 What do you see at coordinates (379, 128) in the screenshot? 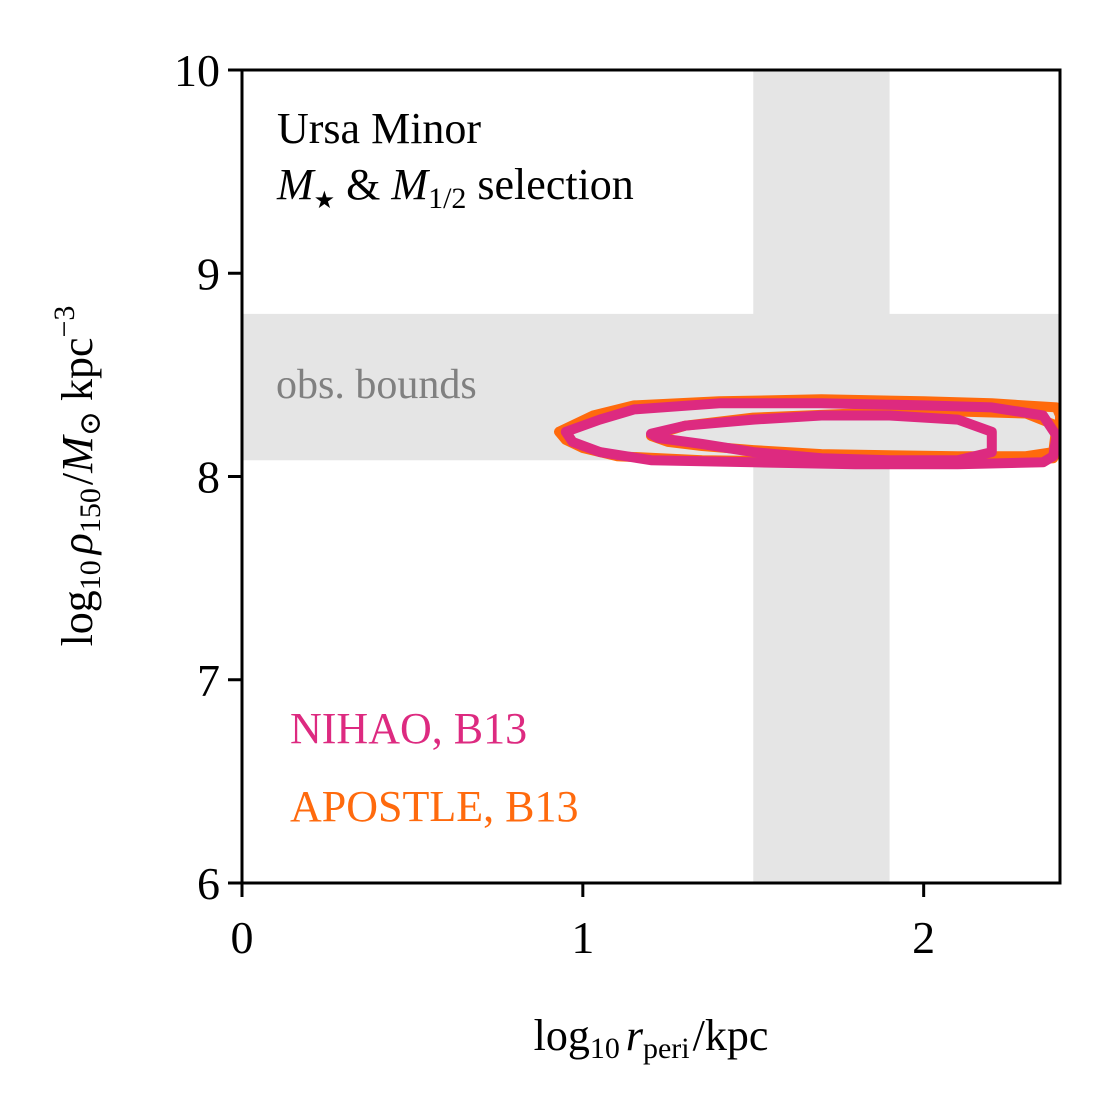
I see `annotation-title: Ursa Minor` at bounding box center [379, 128].